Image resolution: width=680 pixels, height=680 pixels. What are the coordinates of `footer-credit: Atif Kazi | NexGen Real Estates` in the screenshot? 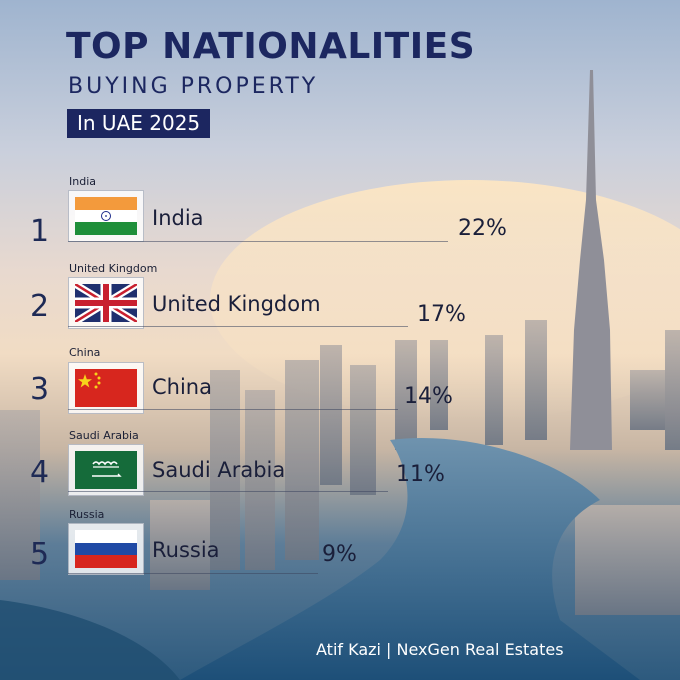 It's located at (440, 649).